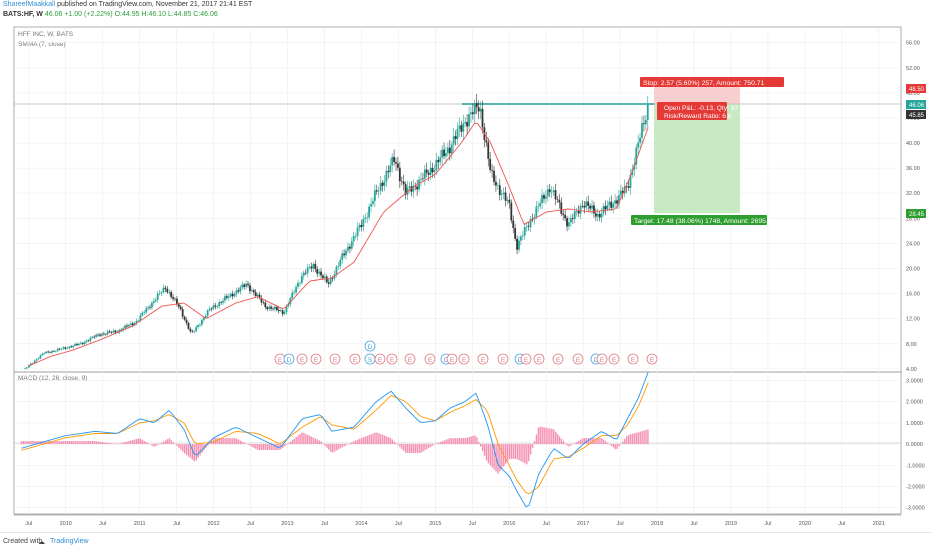  What do you see at coordinates (701, 108) in the screenshot?
I see `open-pnl-label: Open P&L: -0.13, Qty: 97` at bounding box center [701, 108].